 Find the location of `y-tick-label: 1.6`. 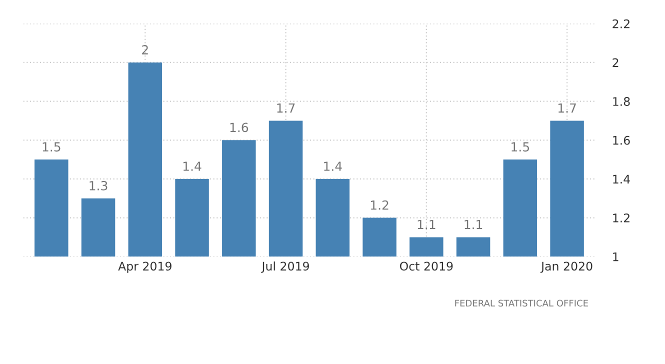

y-tick-label: 1.6 is located at coordinates (621, 140).